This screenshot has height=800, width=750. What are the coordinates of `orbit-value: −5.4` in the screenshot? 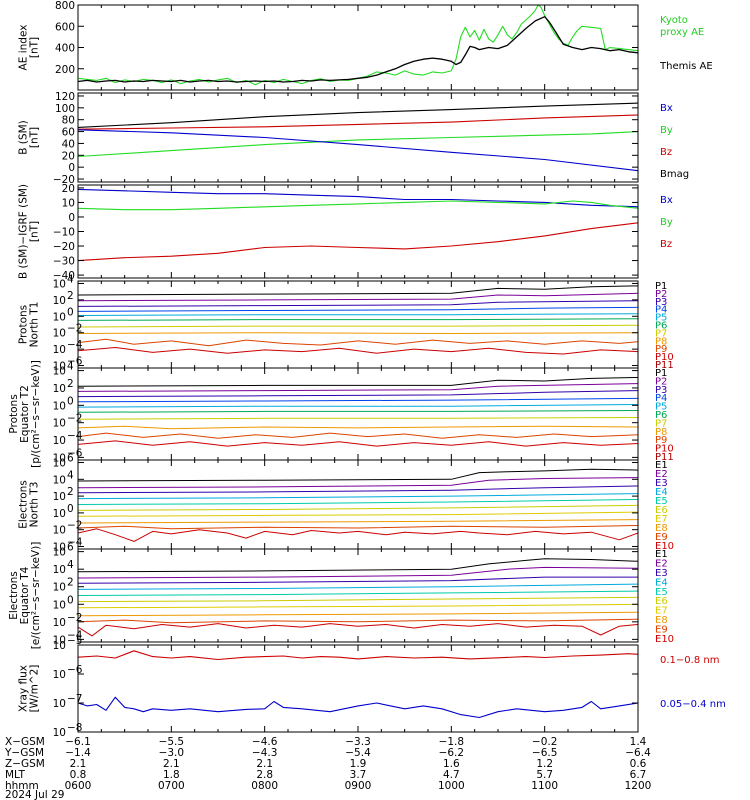 It's located at (358, 753).